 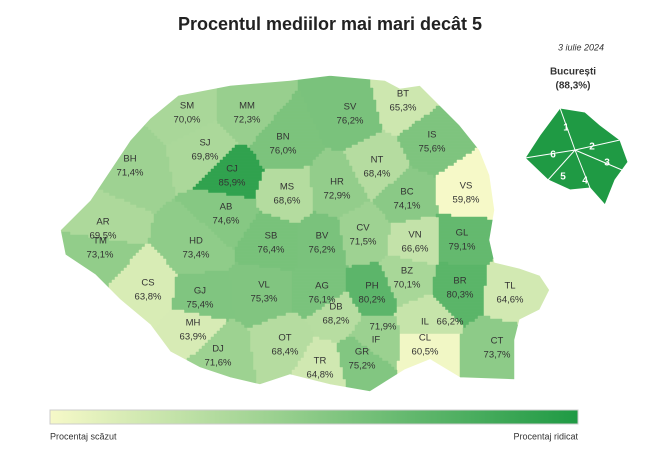 What do you see at coordinates (363, 242) in the screenshot?
I see `county-value: 71,5%` at bounding box center [363, 242].